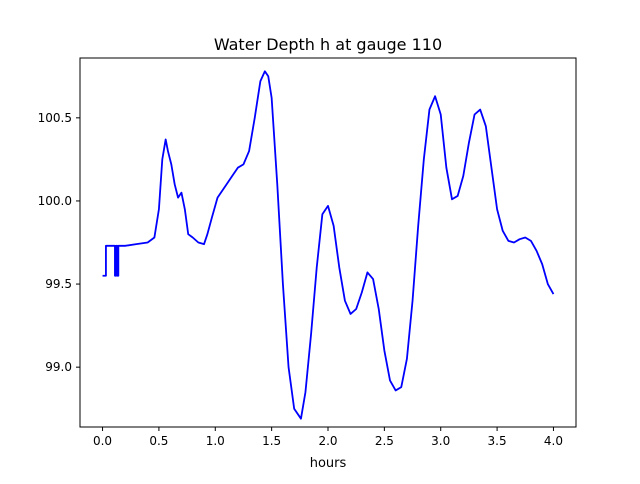 This screenshot has height=484, width=640. I want to click on x-tick-label: 0.0, so click(102, 441).